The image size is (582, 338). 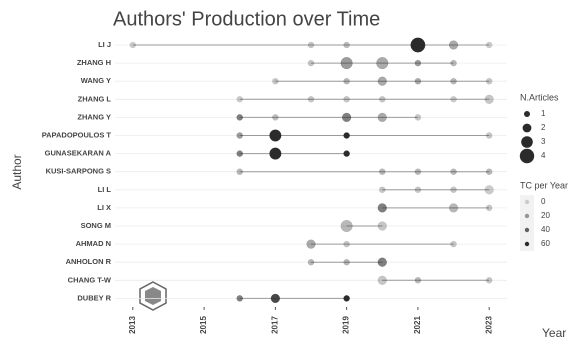 I want to click on x-axis-title: Year, so click(x=554, y=332).